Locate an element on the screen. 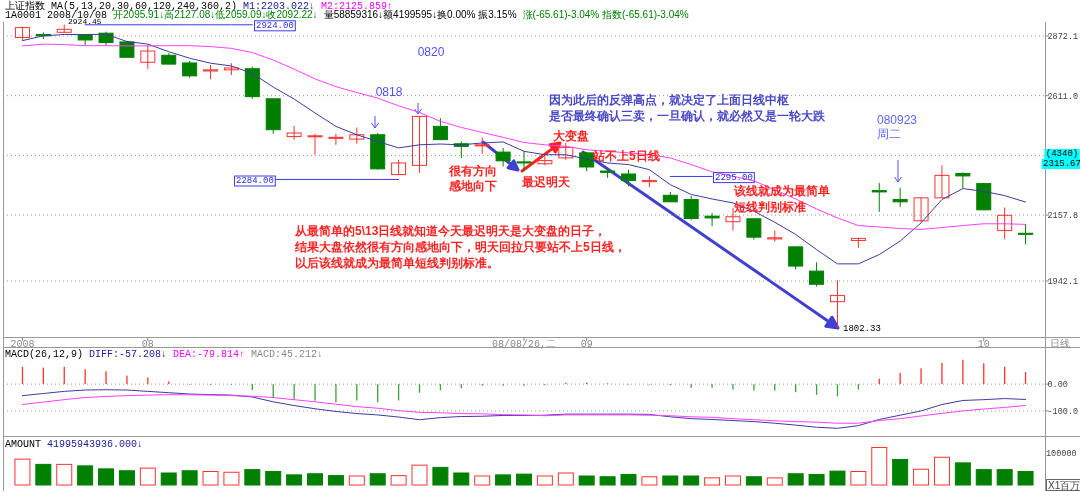 This screenshot has width=1080, height=492. annotation: 2924.00 is located at coordinates (275, 25).